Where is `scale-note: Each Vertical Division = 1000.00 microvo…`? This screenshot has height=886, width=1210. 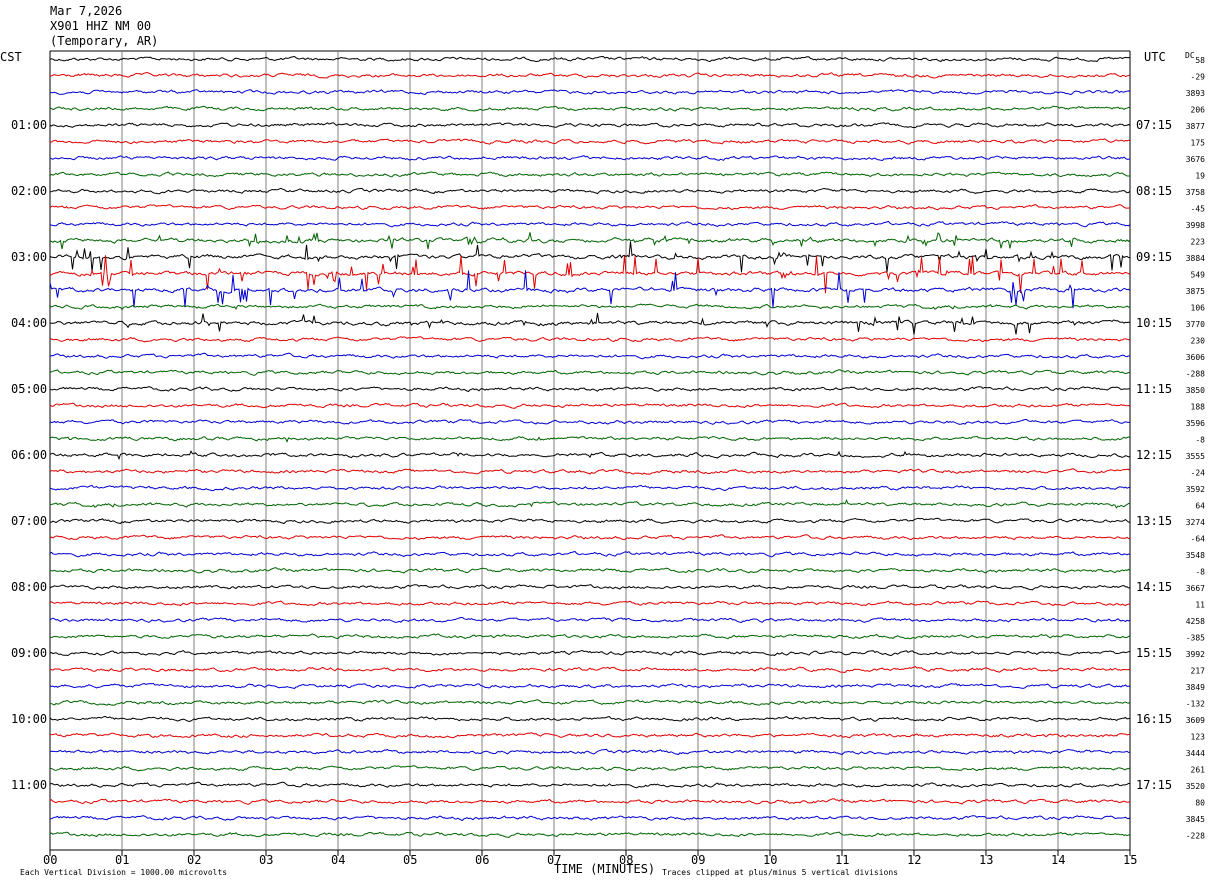 scale-note: Each Vertical Division = 1000.00 microvo… is located at coordinates (123, 872).